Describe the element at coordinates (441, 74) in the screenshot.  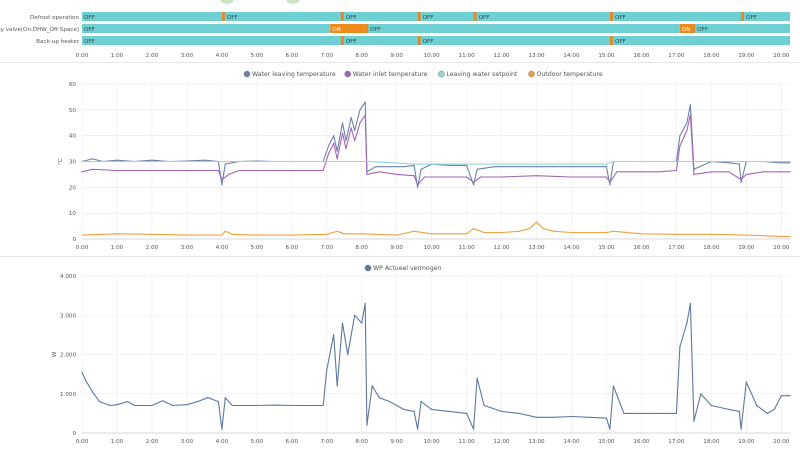
I see `legend-marker-leaving-water-setpoint` at that location.